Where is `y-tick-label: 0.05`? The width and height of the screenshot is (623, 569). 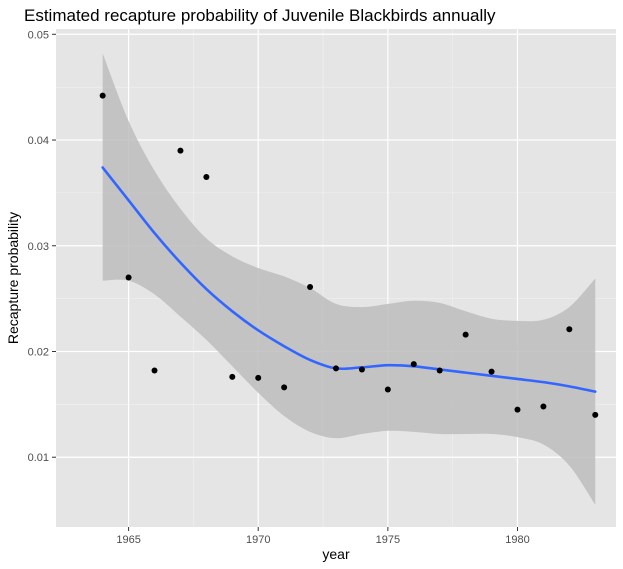 y-tick-label: 0.05 is located at coordinates (38, 35).